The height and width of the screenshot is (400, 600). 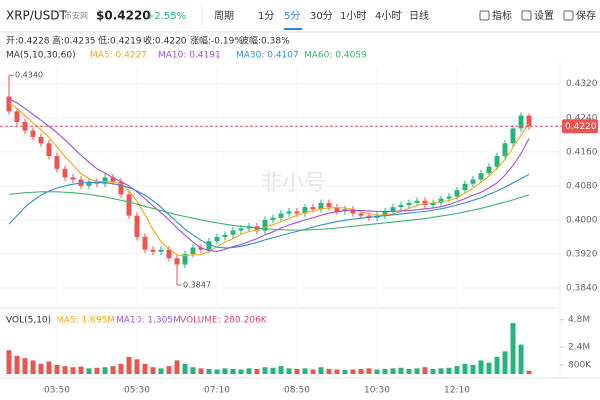 What do you see at coordinates (57, 391) in the screenshot?
I see `x-tick-label: 03:50` at bounding box center [57, 391].